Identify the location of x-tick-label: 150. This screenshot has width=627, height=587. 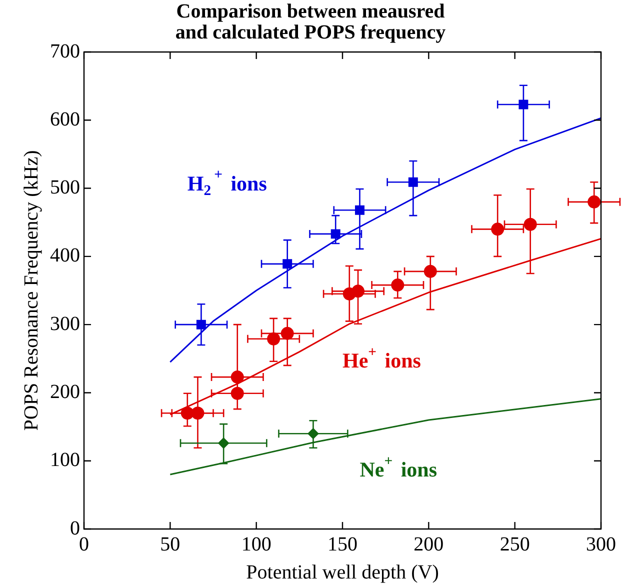
(343, 544).